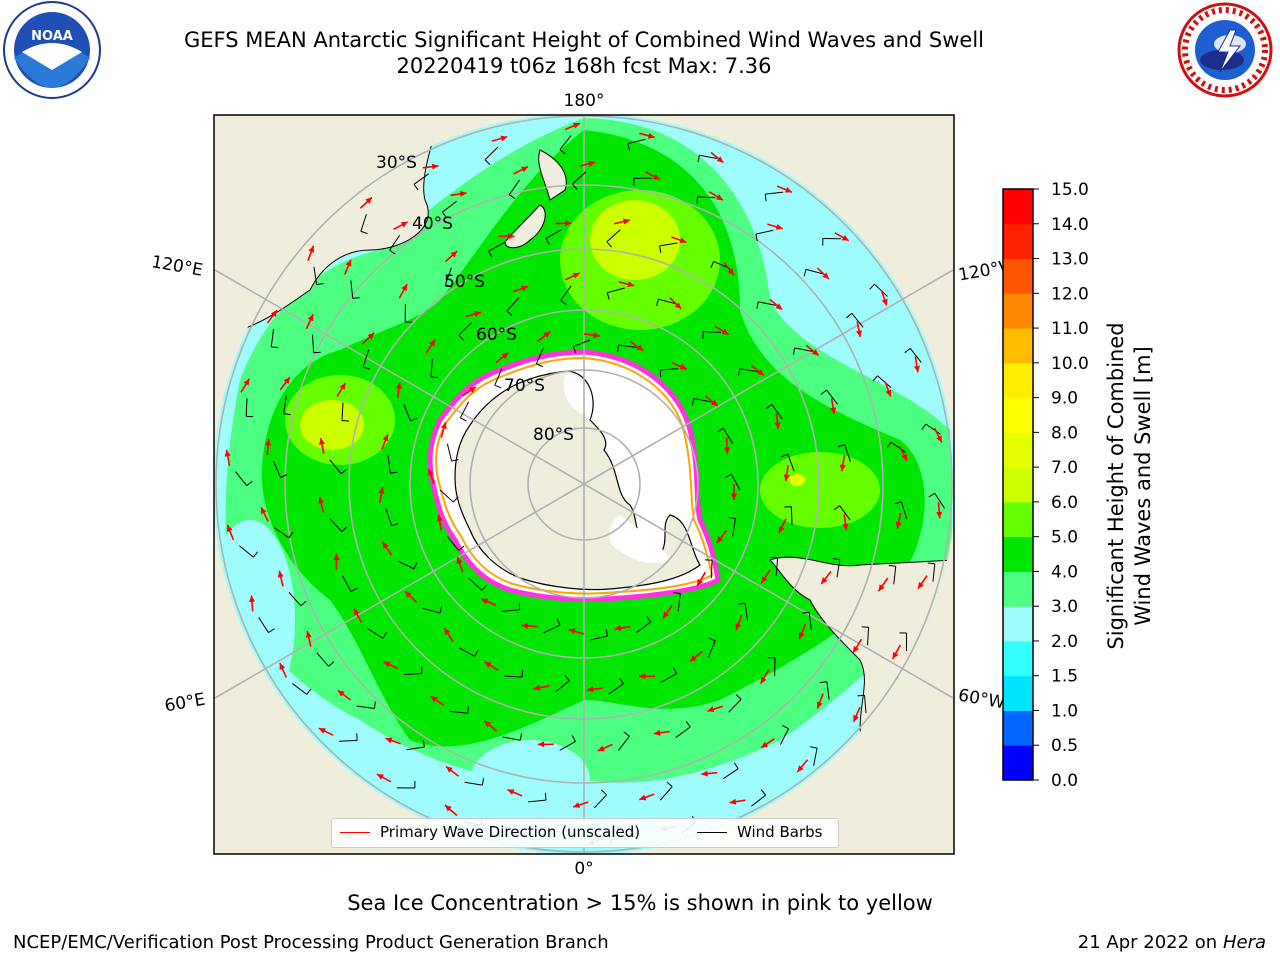 Image resolution: width=1280 pixels, height=960 pixels. I want to click on lat-label-40s: 40°S, so click(432, 224).